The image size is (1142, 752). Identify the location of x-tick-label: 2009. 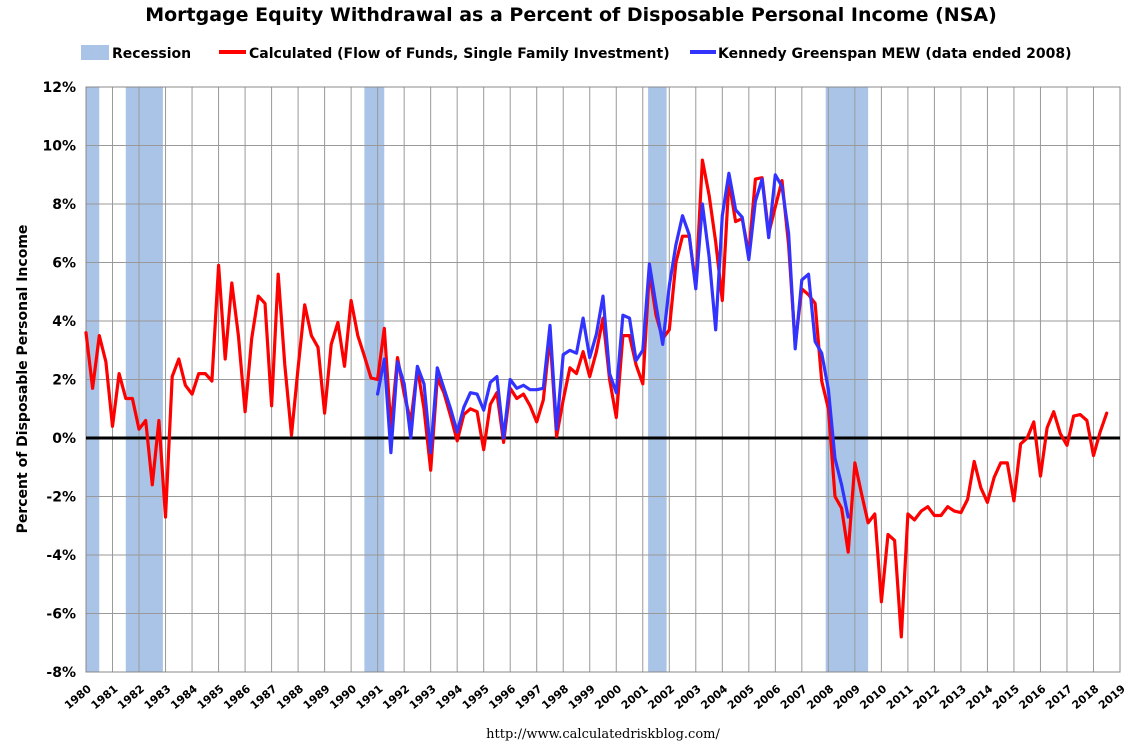
(847, 697).